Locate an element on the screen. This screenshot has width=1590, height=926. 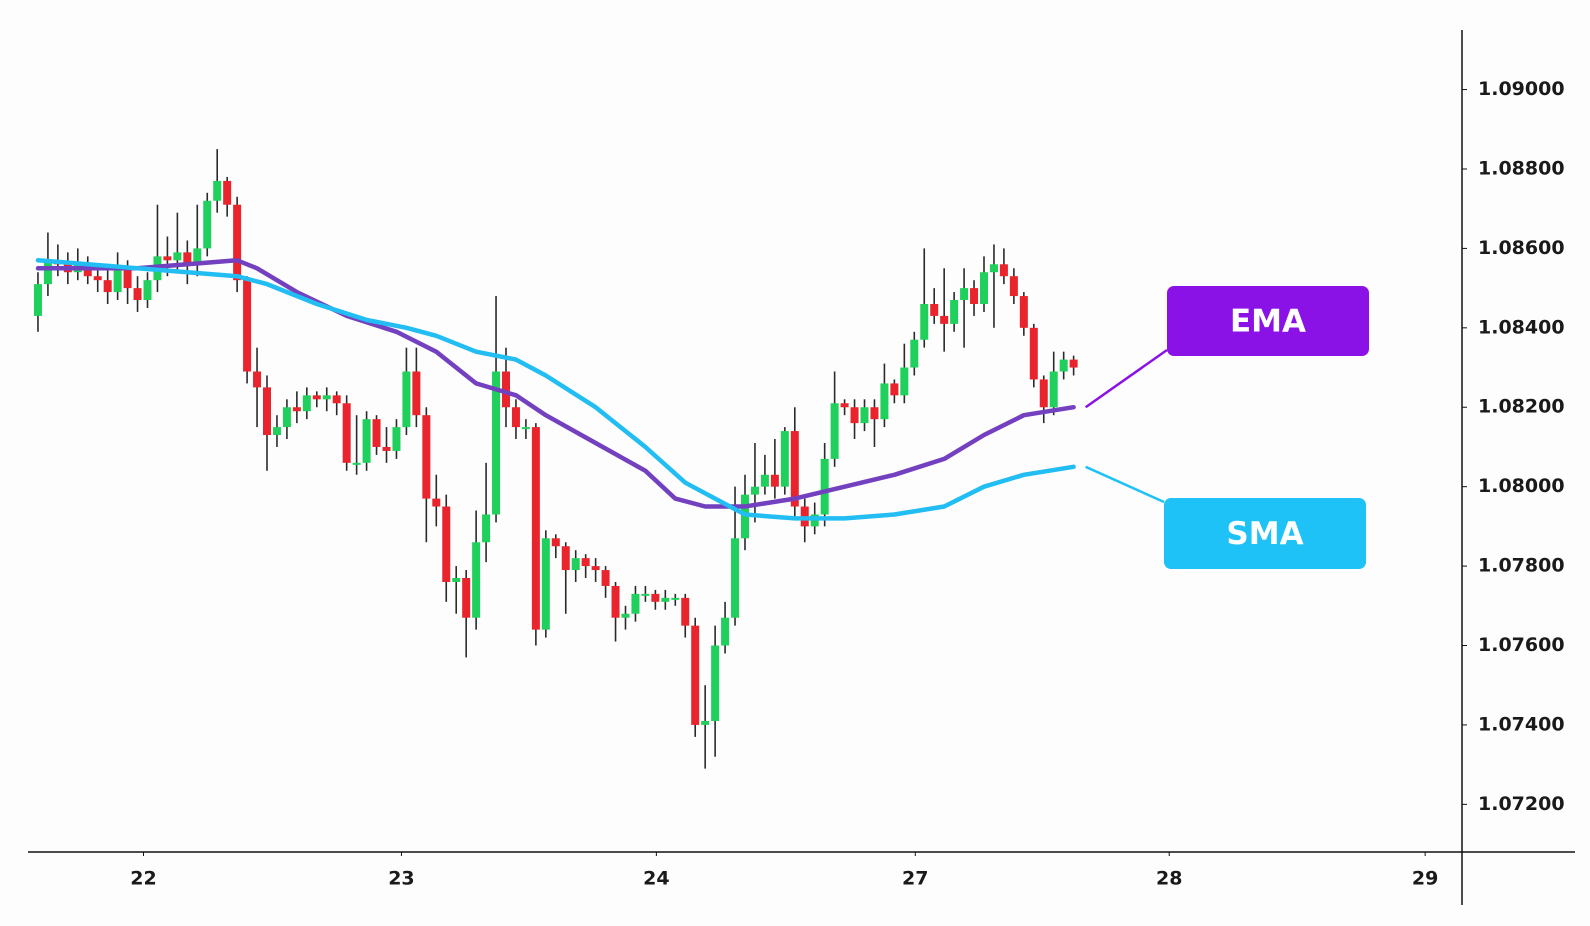
y-tick-label: 1.07800 is located at coordinates (1521, 566).